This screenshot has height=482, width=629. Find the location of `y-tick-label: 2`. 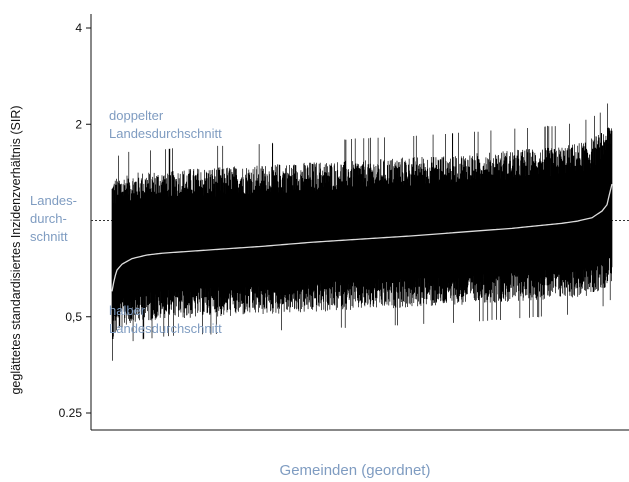

y-tick-label: 2 is located at coordinates (78, 124).